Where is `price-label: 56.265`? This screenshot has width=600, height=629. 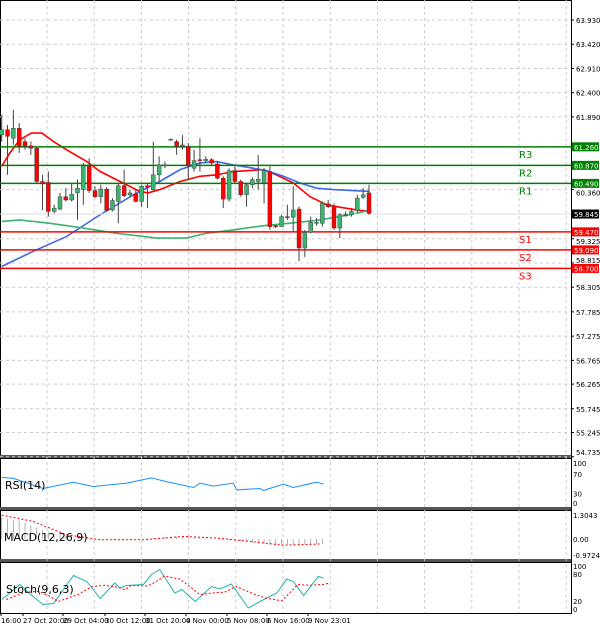 price-label: 56.265 is located at coordinates (588, 385).